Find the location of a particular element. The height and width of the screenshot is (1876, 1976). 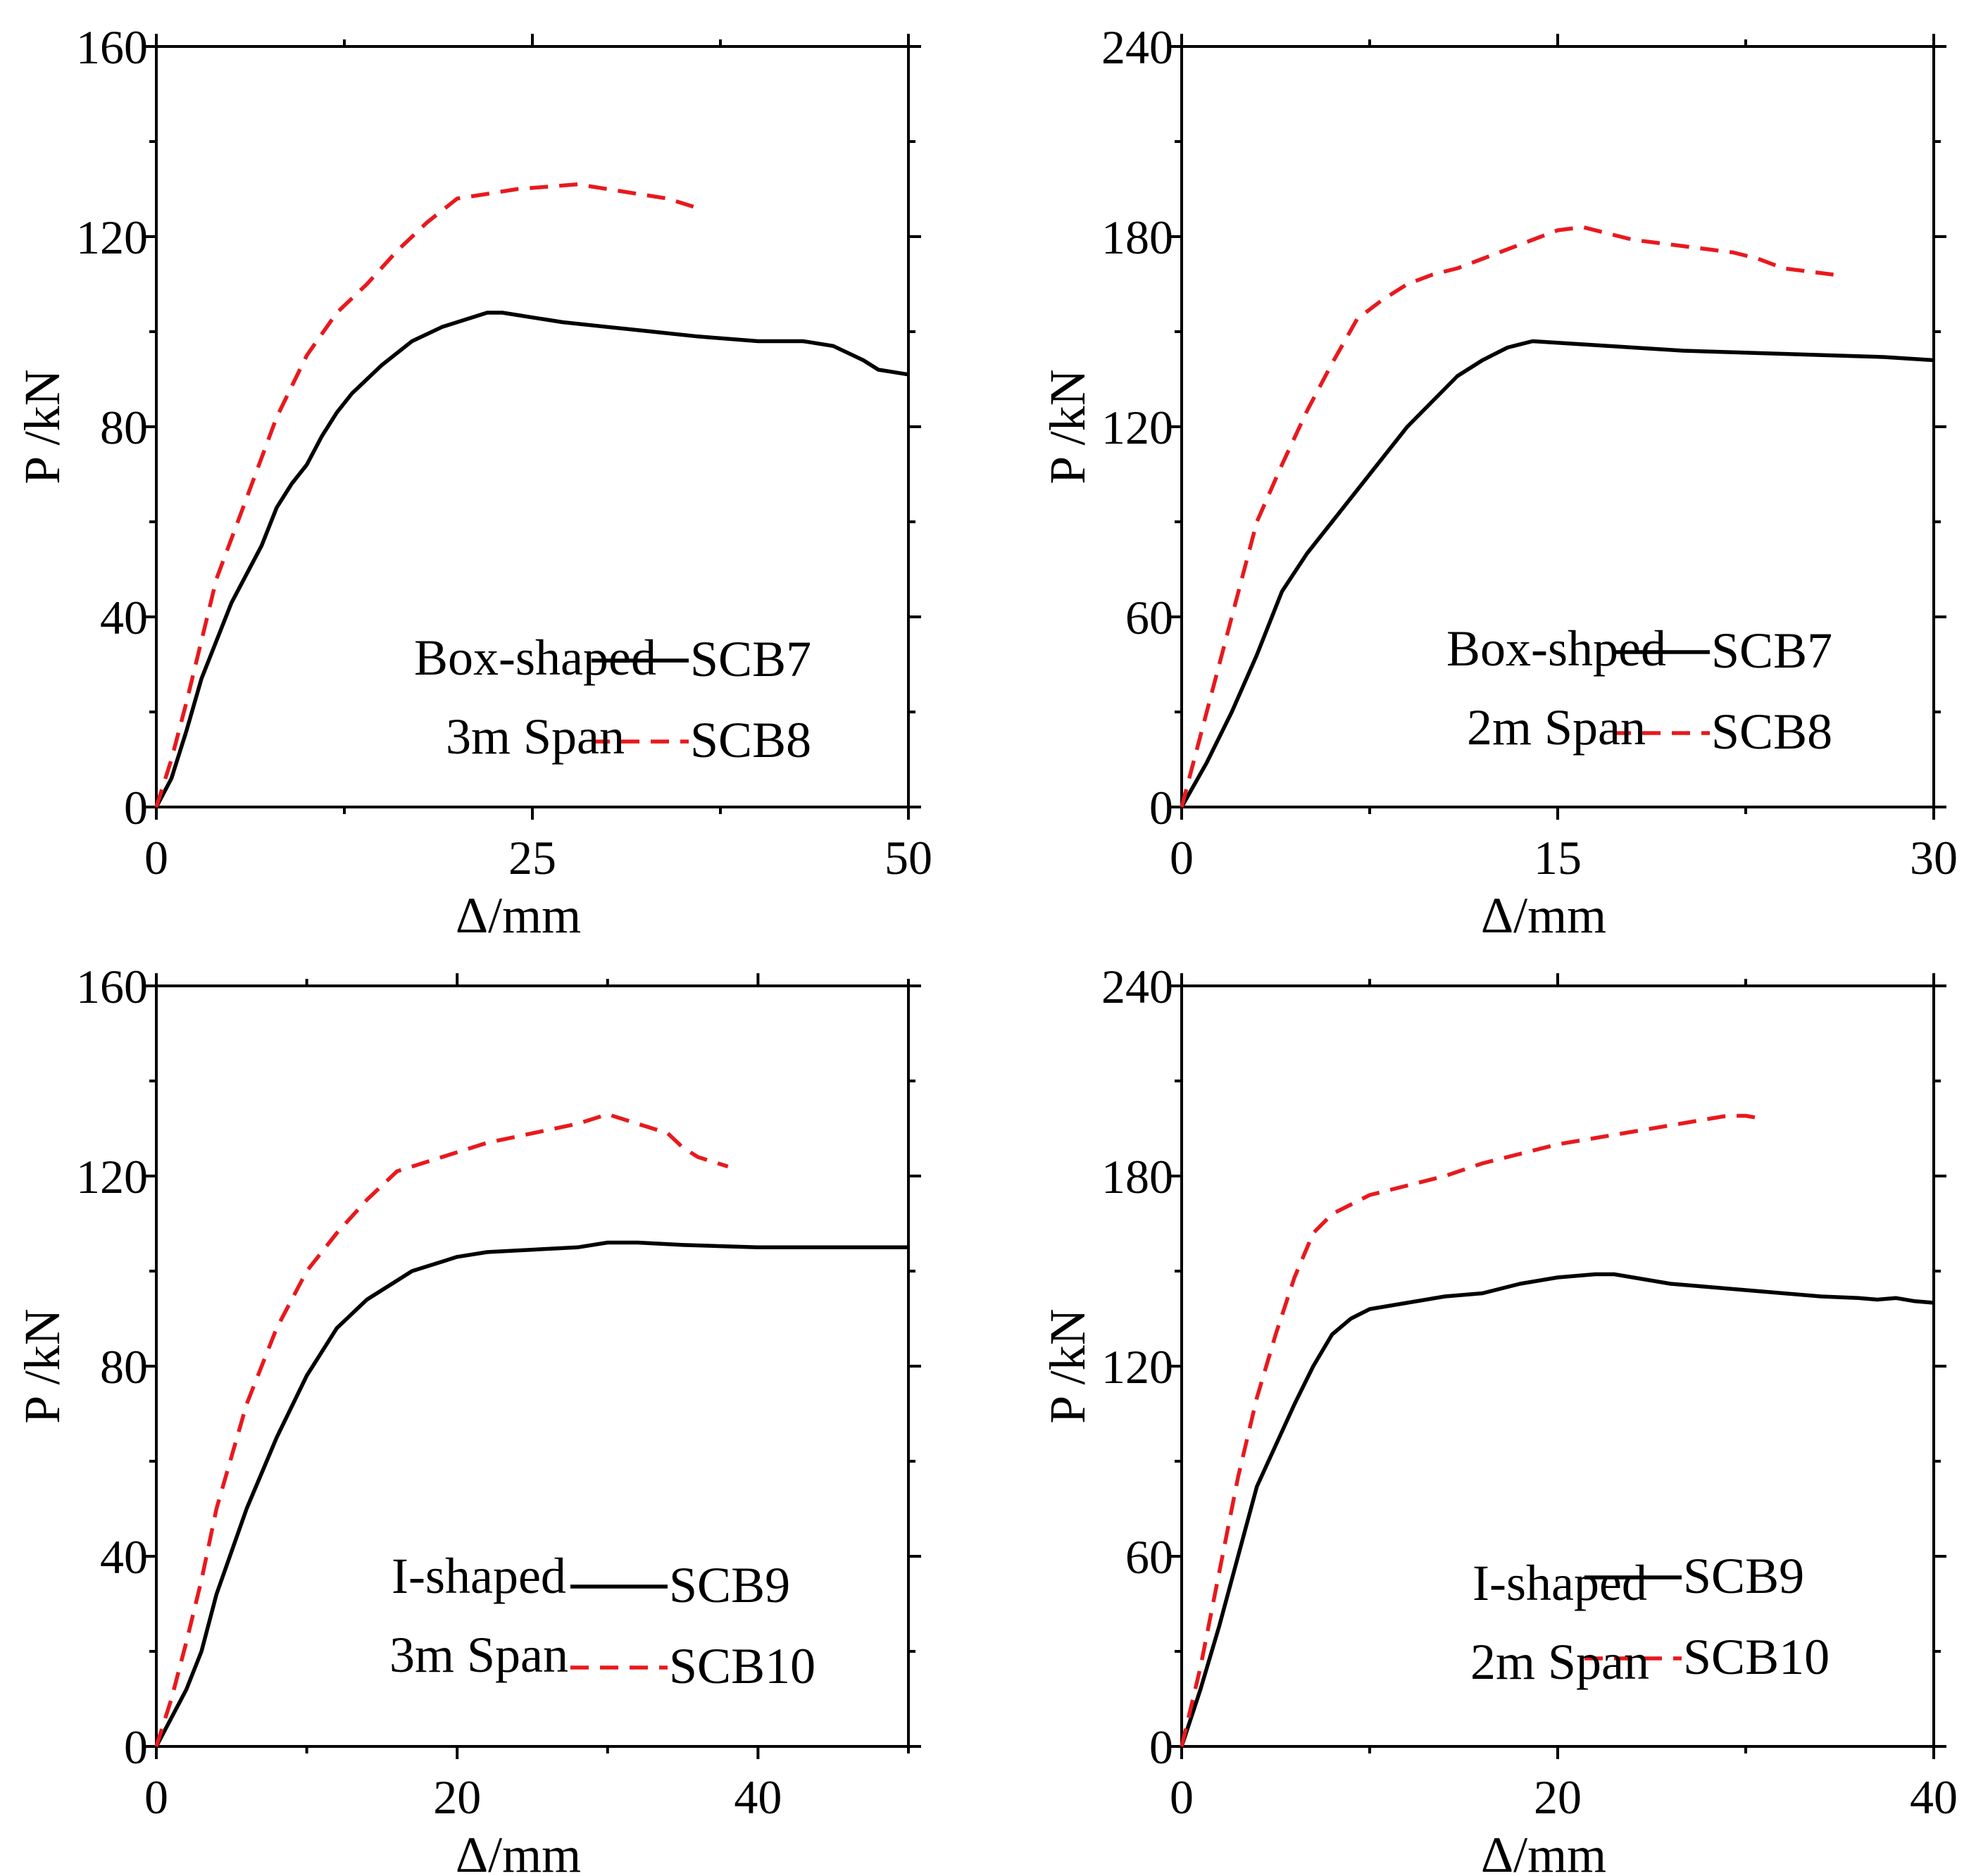

x-tick-label: 50 is located at coordinates (908, 857).